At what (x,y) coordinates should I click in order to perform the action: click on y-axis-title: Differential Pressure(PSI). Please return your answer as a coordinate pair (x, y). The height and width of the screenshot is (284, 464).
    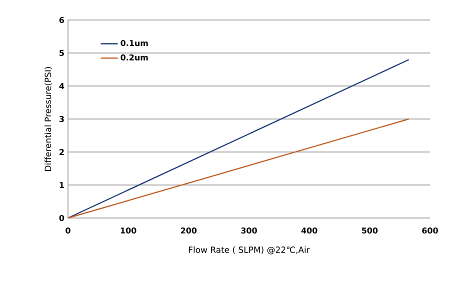
    Looking at the image, I should click on (48, 119).